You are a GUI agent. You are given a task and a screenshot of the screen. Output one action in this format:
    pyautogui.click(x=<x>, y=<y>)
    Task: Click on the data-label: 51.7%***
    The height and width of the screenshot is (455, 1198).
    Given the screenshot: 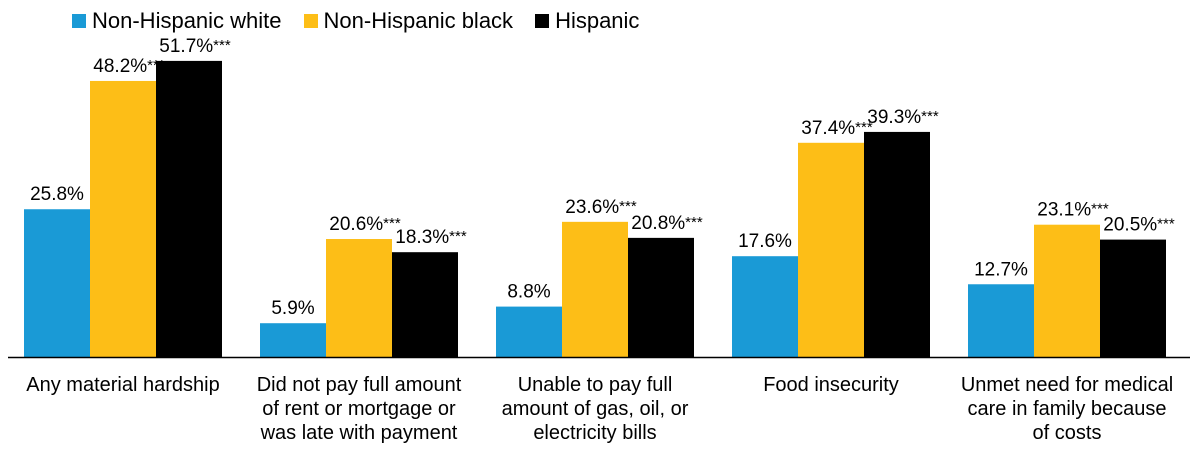 What is the action you would take?
    pyautogui.click(x=195, y=46)
    